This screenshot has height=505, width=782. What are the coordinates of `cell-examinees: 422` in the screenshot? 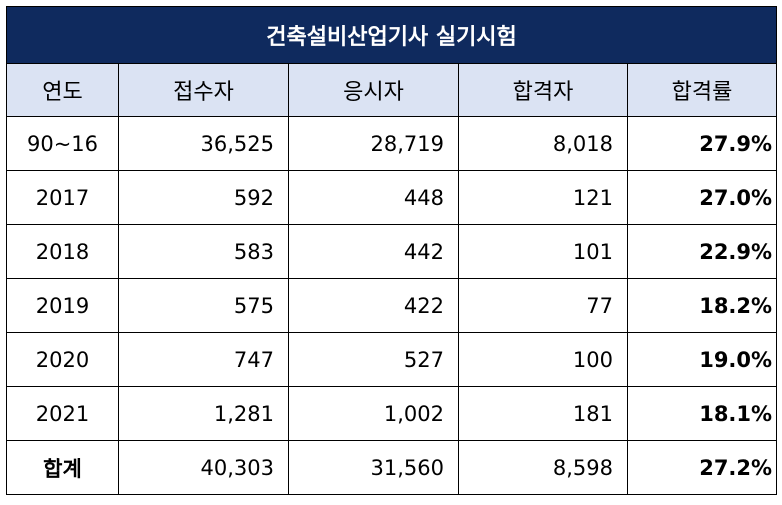 It's located at (373, 305).